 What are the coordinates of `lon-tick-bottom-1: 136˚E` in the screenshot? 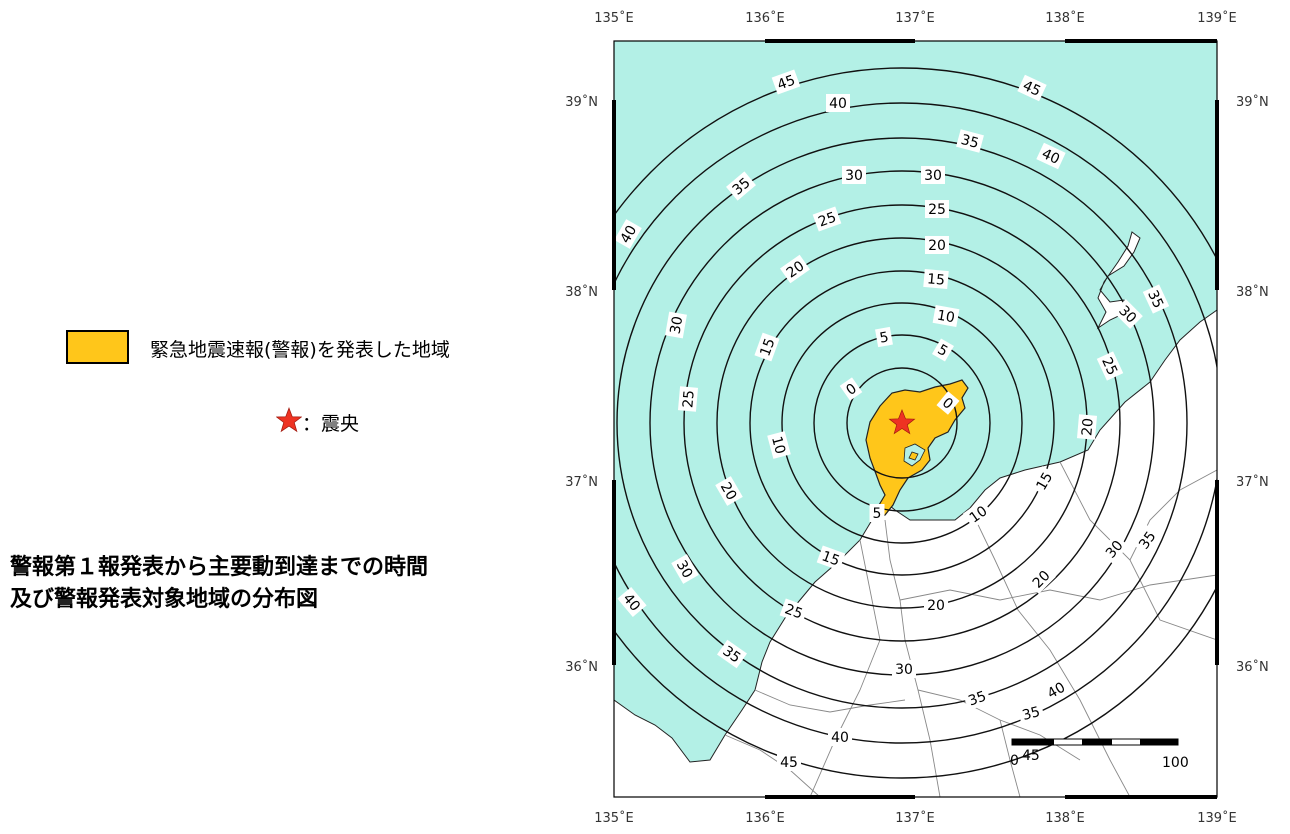 It's located at (765, 818).